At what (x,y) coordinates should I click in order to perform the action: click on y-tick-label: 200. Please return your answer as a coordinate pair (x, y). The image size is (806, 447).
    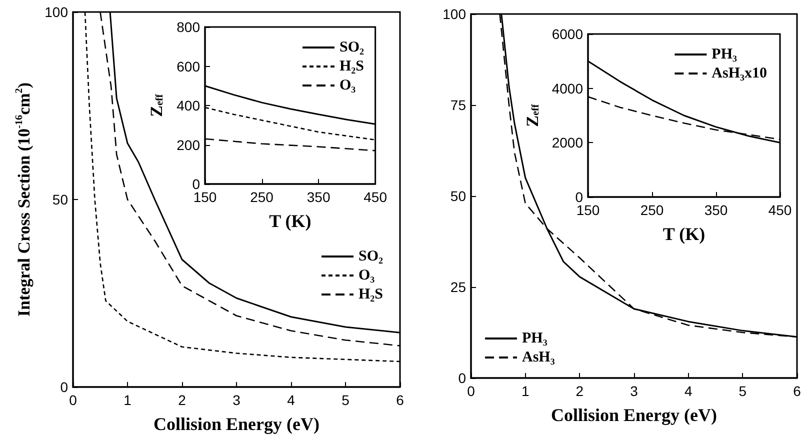
    Looking at the image, I should click on (188, 144).